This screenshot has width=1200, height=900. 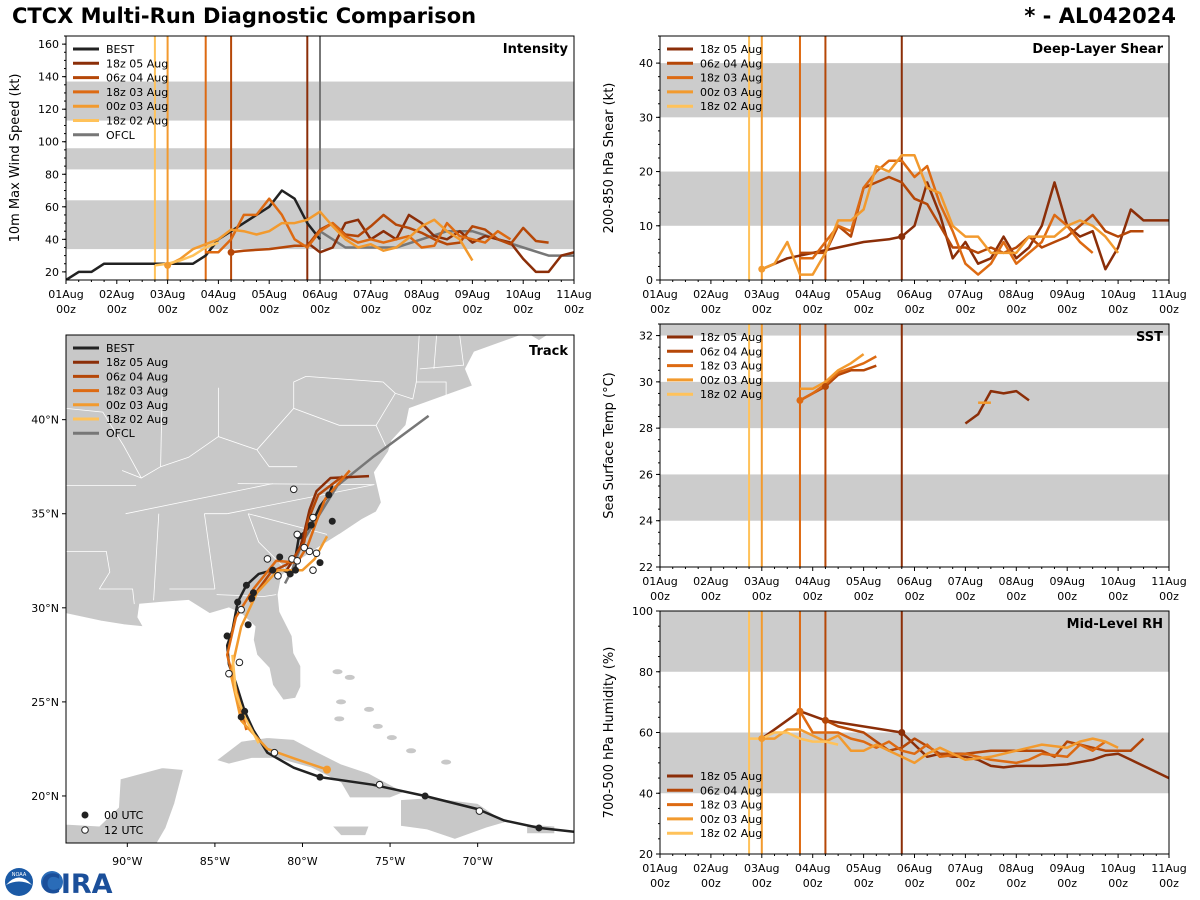 I want to click on intensity-xtick-label: 09Aug, so click(x=472, y=294).